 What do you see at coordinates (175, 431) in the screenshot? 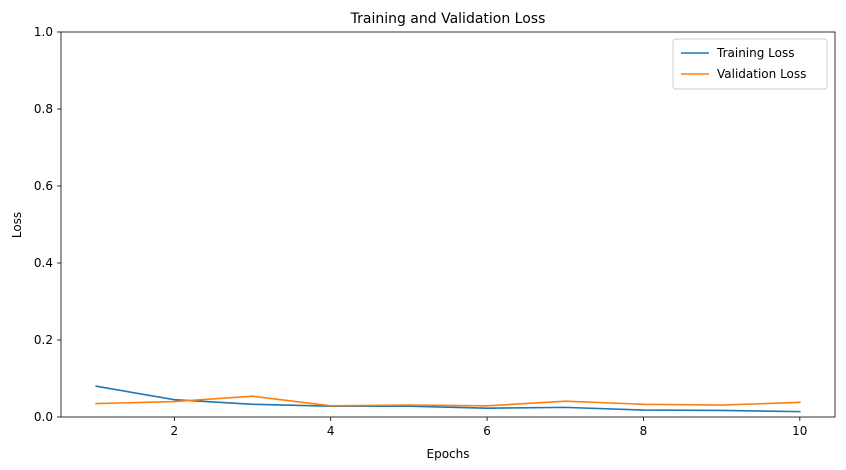
I see `x-tick-label: 2` at bounding box center [175, 431].